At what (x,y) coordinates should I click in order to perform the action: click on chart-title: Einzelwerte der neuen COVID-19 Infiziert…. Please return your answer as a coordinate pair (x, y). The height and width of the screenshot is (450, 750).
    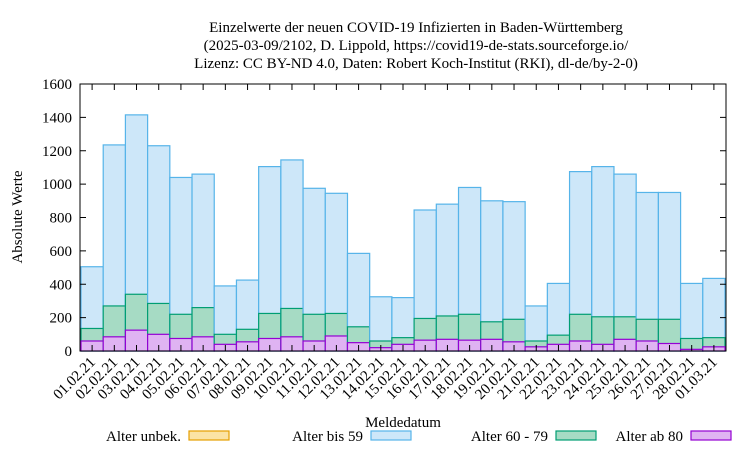
    Looking at the image, I should click on (416, 46).